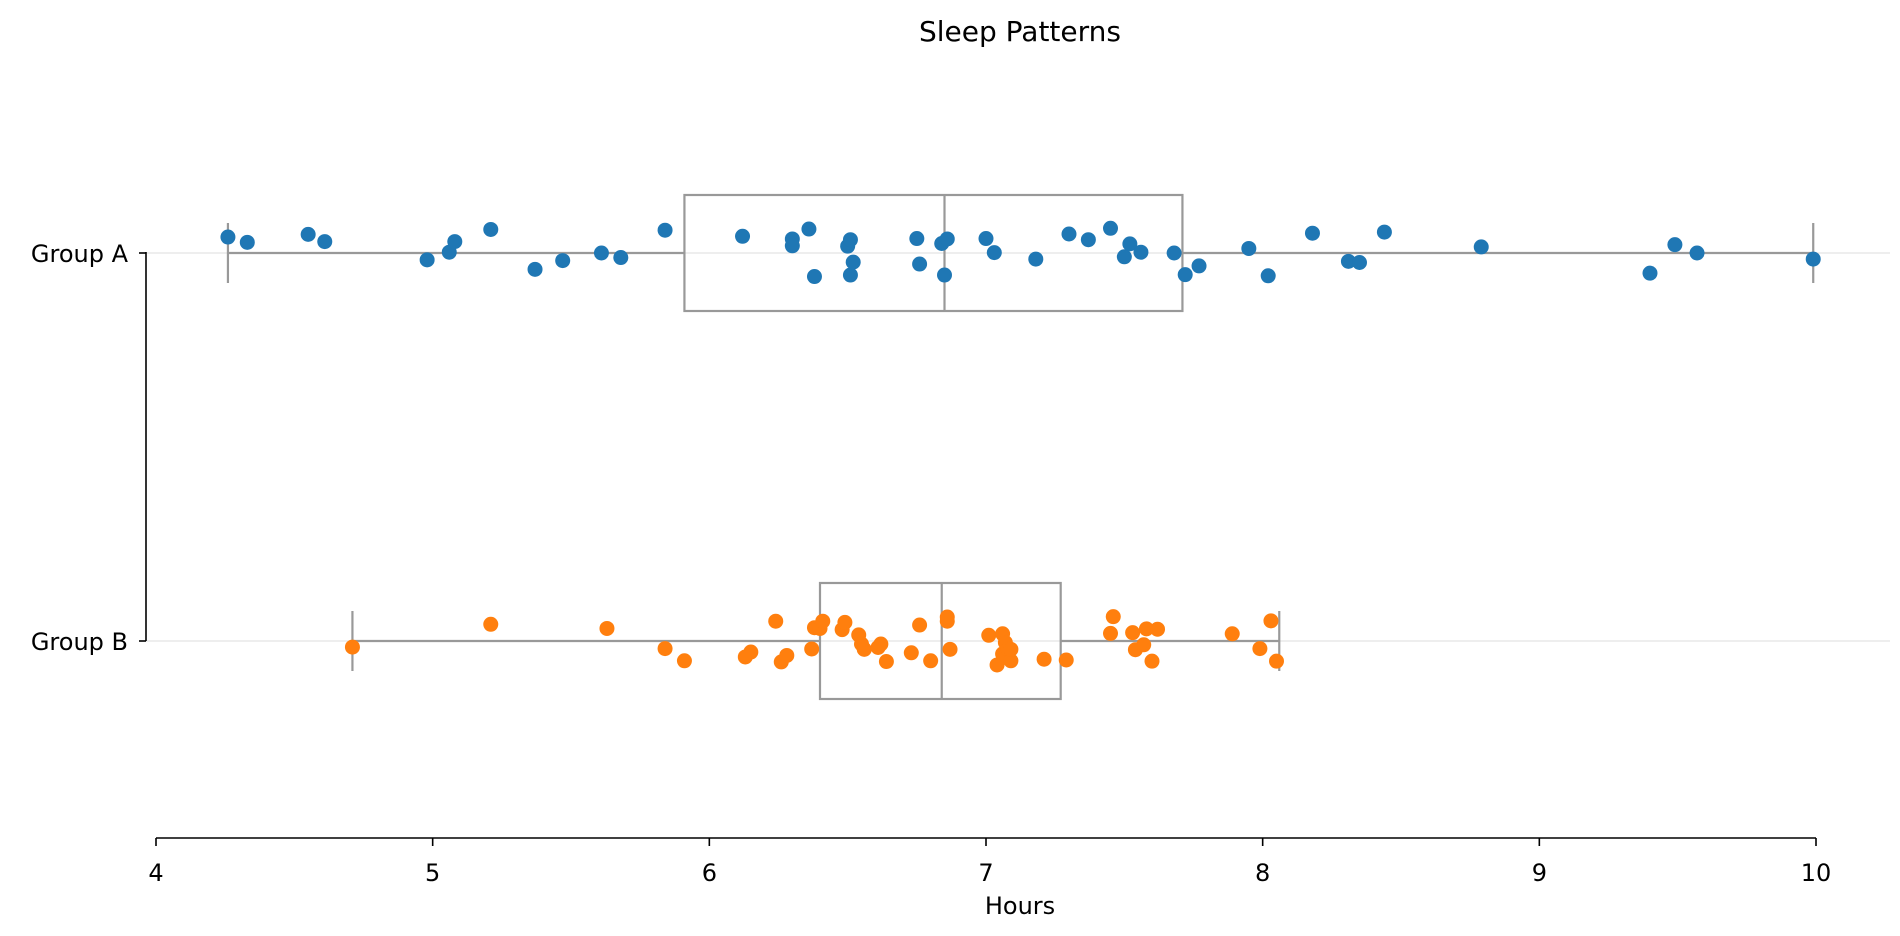  Describe the element at coordinates (940, 641) in the screenshot. I see `group-b-box` at that location.